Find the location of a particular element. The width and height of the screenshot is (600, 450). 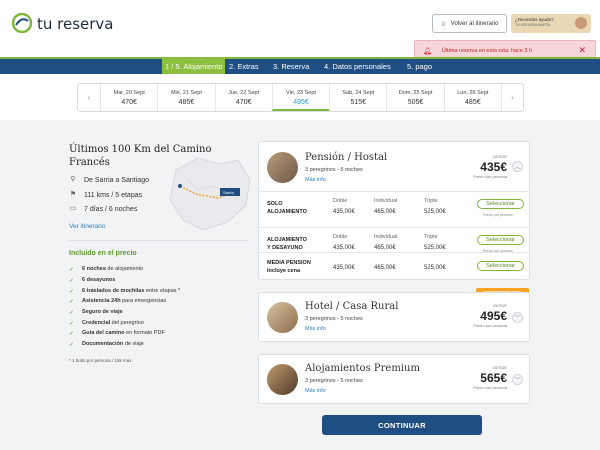

card-subtitle: 3 peregrinos - 5 noches is located at coordinates (334, 319).